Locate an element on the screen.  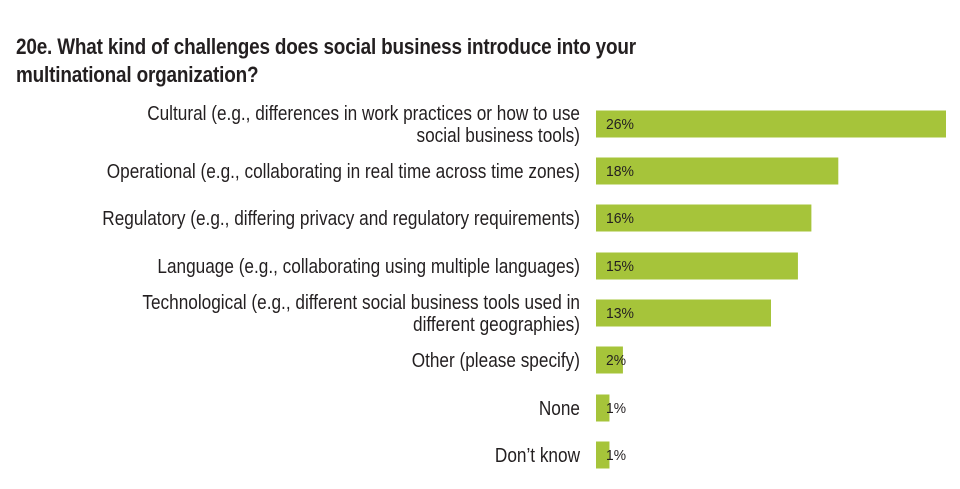
value-label-5: 2% is located at coordinates (616, 360).